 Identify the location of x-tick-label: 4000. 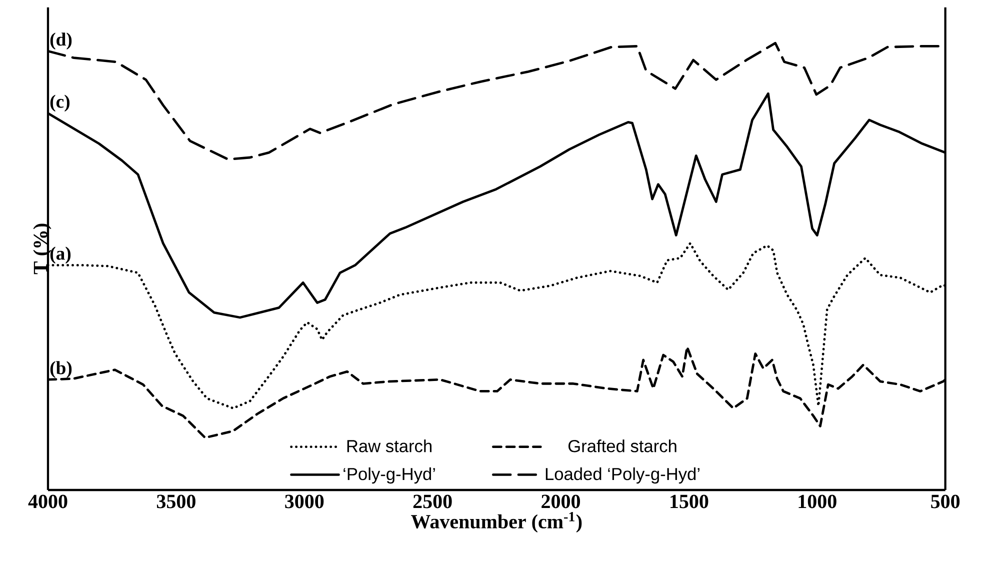
(48, 501).